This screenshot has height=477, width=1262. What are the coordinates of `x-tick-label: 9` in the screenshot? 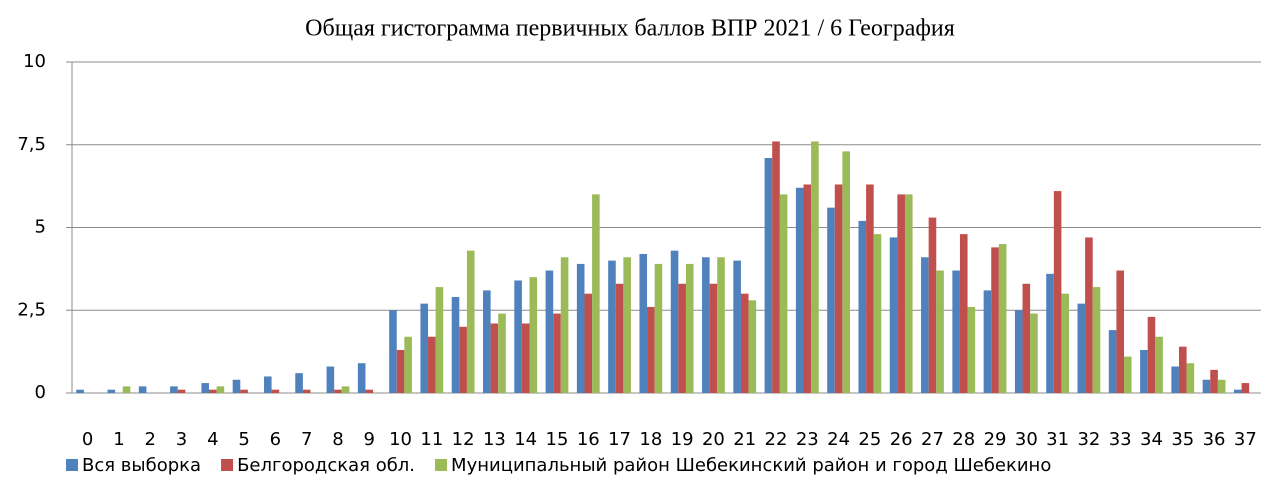 It's located at (369, 439).